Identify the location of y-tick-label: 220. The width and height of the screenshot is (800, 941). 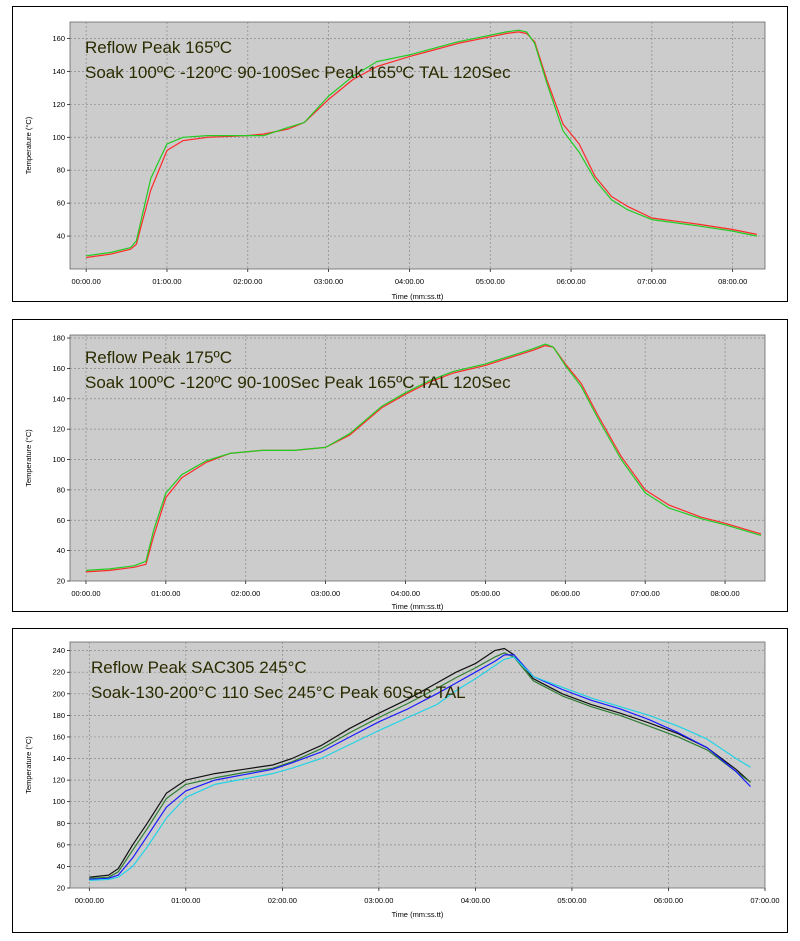
(58, 672).